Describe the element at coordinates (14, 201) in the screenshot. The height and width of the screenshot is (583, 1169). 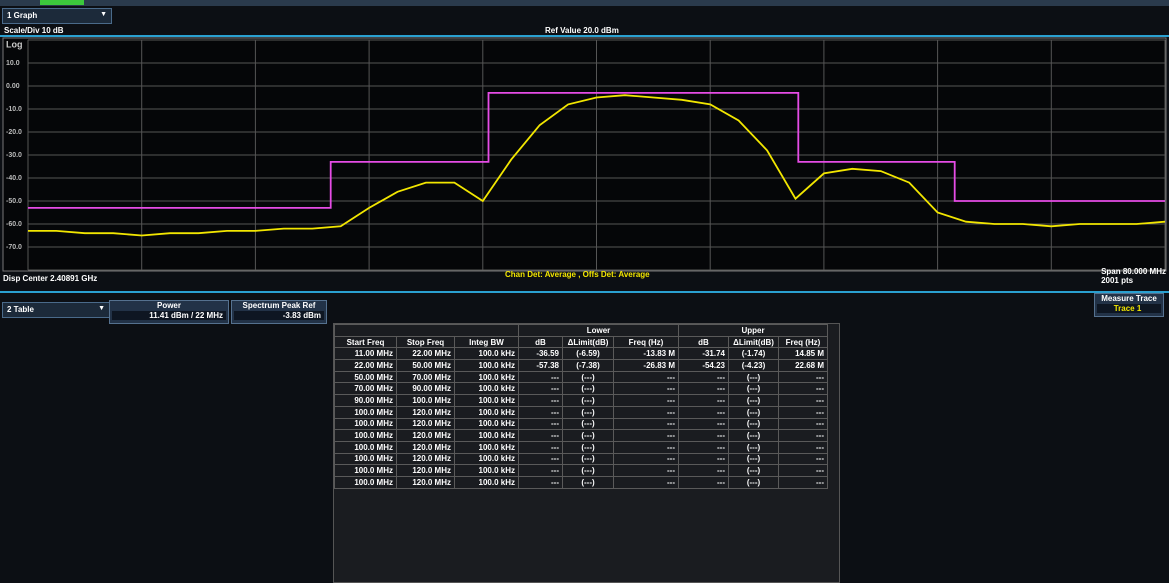
I see `y-tick-label: -50.0` at that location.